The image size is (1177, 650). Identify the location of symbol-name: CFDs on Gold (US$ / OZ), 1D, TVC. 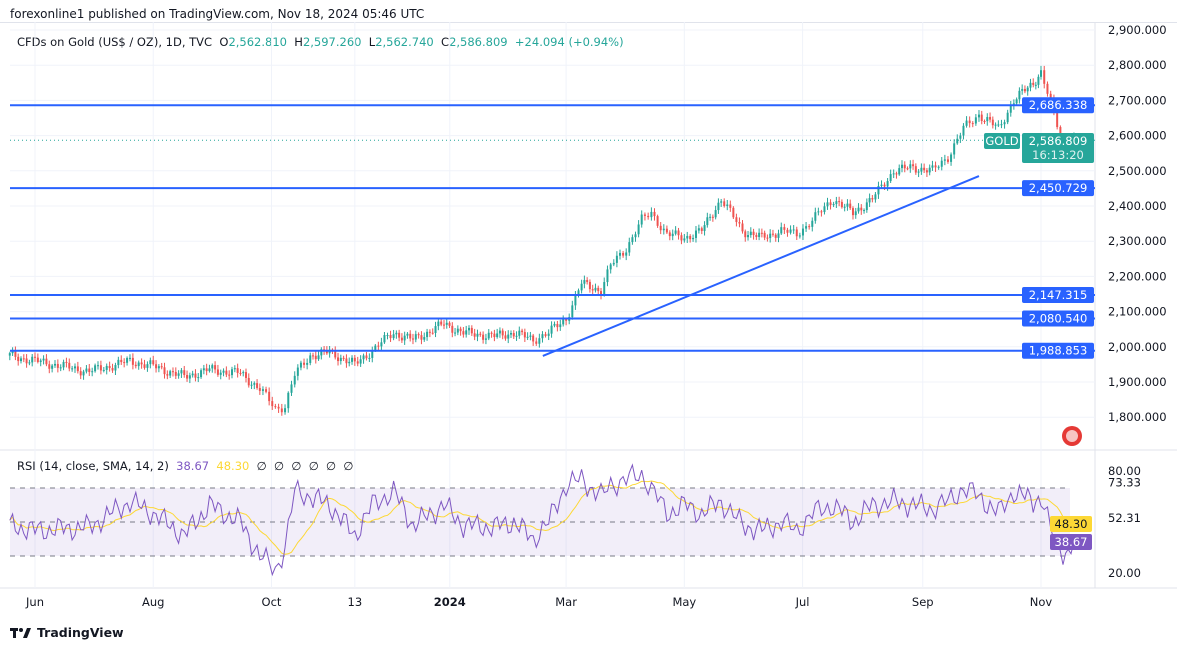
(115, 42).